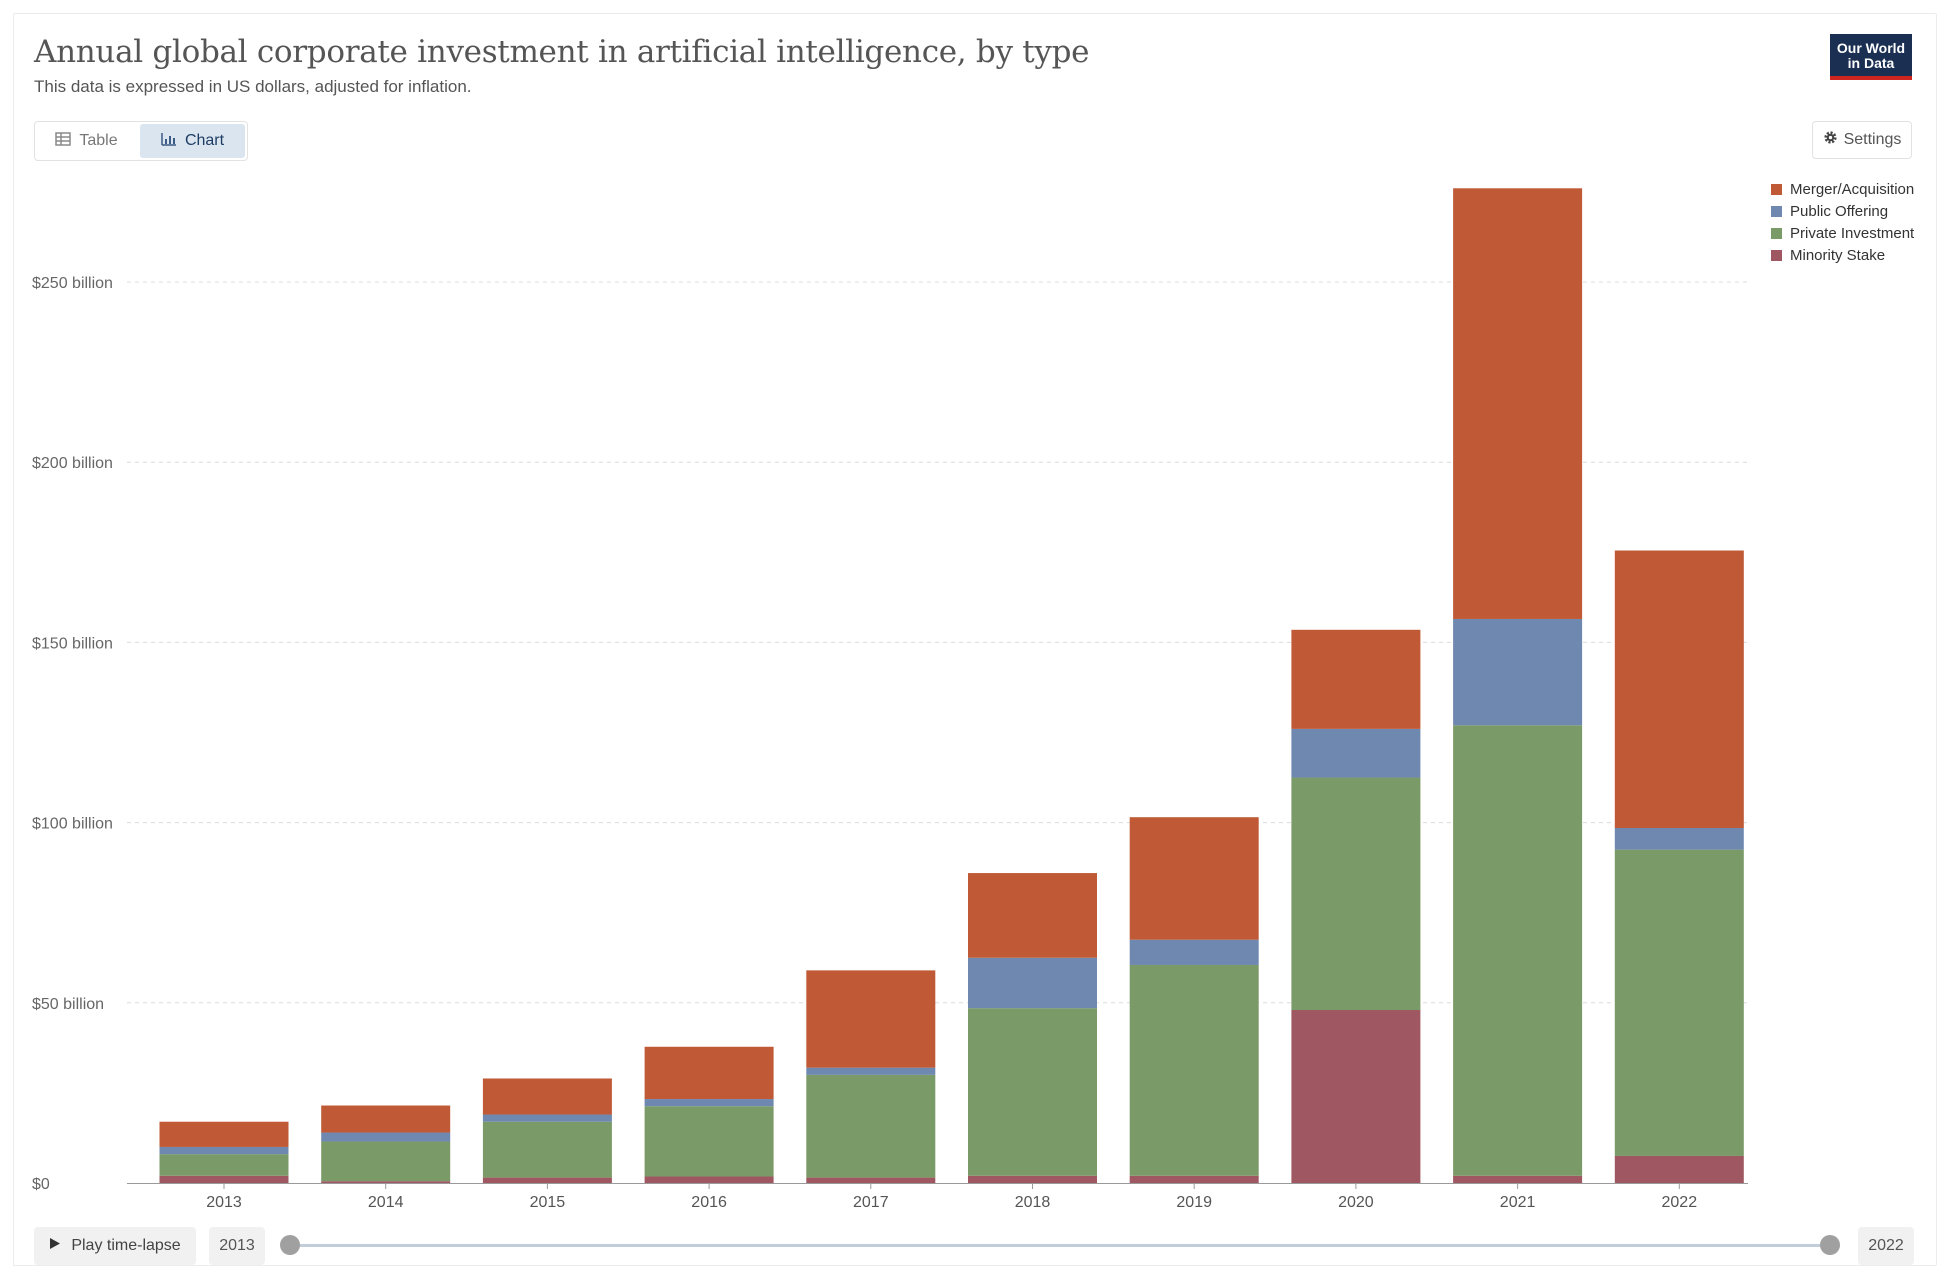  What do you see at coordinates (98, 140) in the screenshot?
I see `tab-table-label: Table` at bounding box center [98, 140].